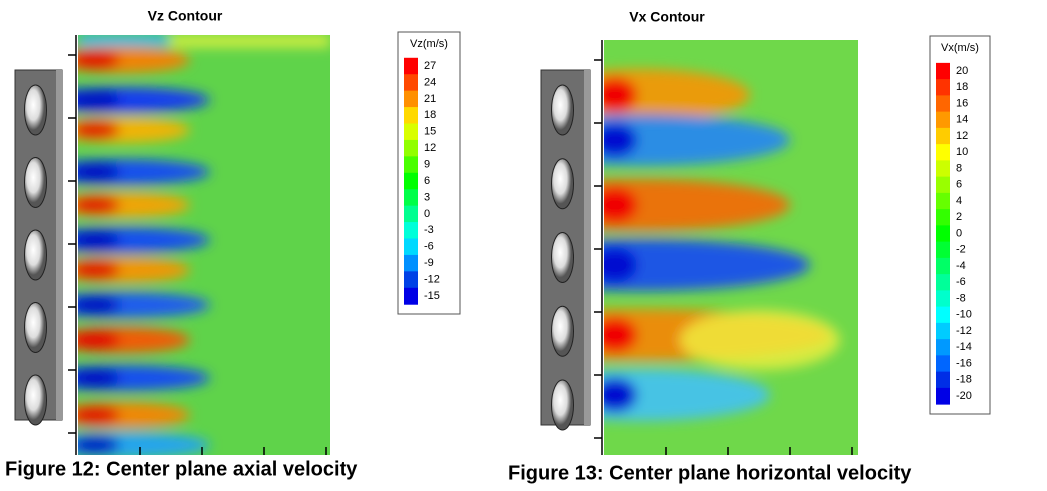 The height and width of the screenshot is (491, 1047). I want to click on colorbar-label: 14, so click(962, 120).